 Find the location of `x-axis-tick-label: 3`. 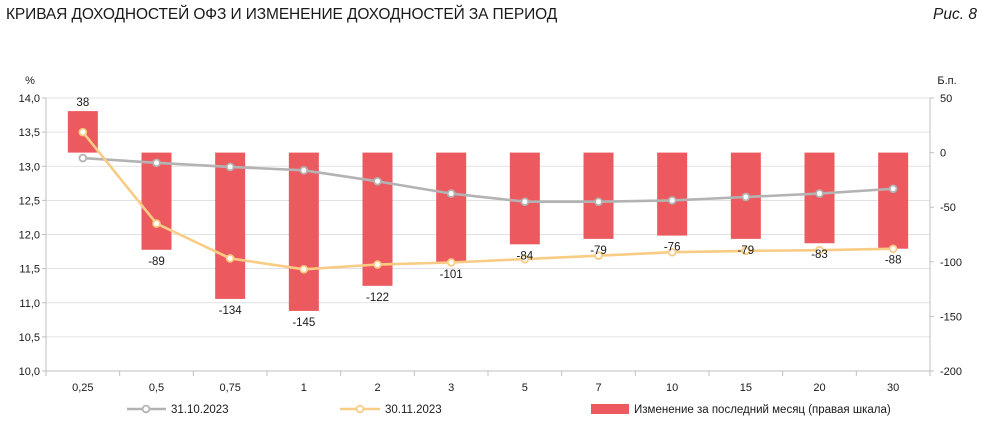

x-axis-tick-label: 3 is located at coordinates (451, 388).